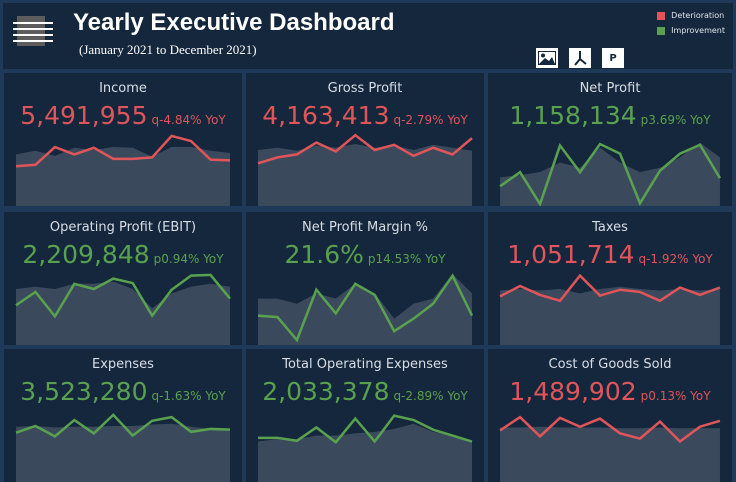 This screenshot has width=736, height=482. What do you see at coordinates (365, 227) in the screenshot?
I see `kpi-title: Net Profit Margin %` at bounding box center [365, 227].